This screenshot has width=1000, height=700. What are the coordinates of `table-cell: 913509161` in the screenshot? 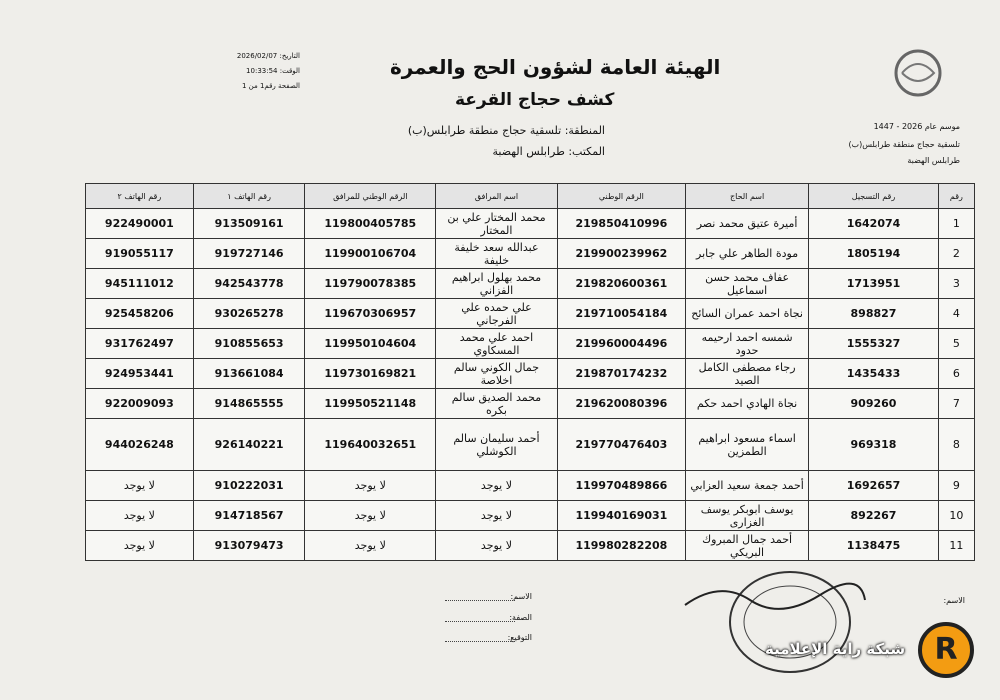 It's located at (249, 223).